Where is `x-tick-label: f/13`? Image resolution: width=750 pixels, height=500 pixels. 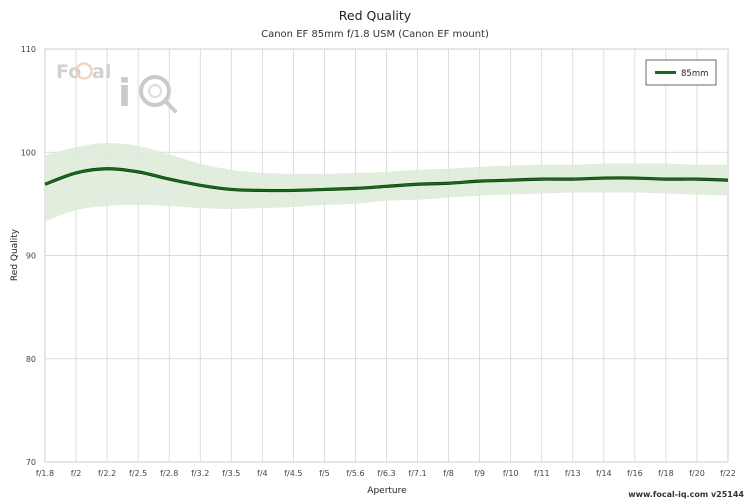
x-tick-label: f/13 is located at coordinates (573, 473).